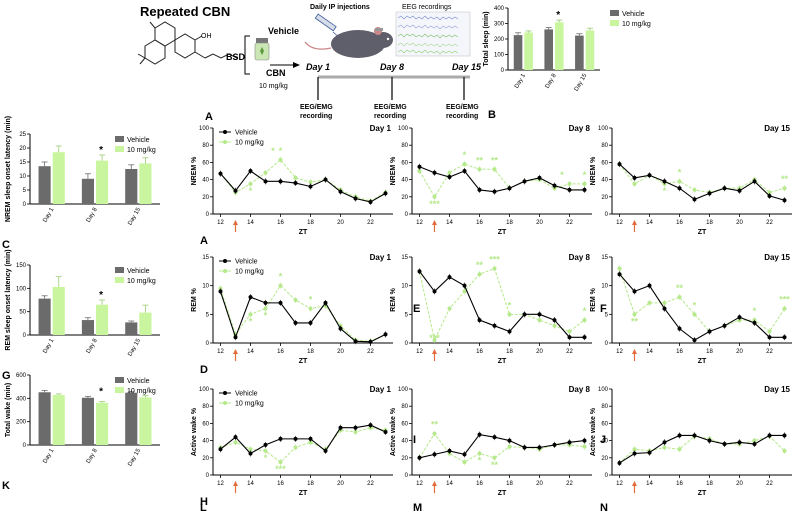 This screenshot has height=512, width=800. Describe the element at coordinates (635, 321) in the screenshot. I see `significance-mark: **` at that location.